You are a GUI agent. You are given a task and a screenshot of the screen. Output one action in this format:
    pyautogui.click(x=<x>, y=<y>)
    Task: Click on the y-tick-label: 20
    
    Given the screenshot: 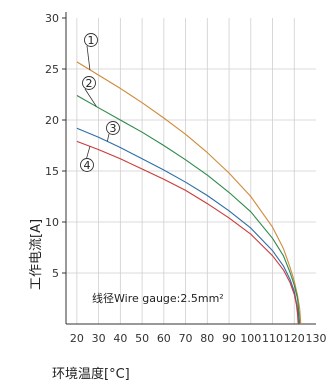 What is the action you would take?
    pyautogui.click(x=52, y=120)
    